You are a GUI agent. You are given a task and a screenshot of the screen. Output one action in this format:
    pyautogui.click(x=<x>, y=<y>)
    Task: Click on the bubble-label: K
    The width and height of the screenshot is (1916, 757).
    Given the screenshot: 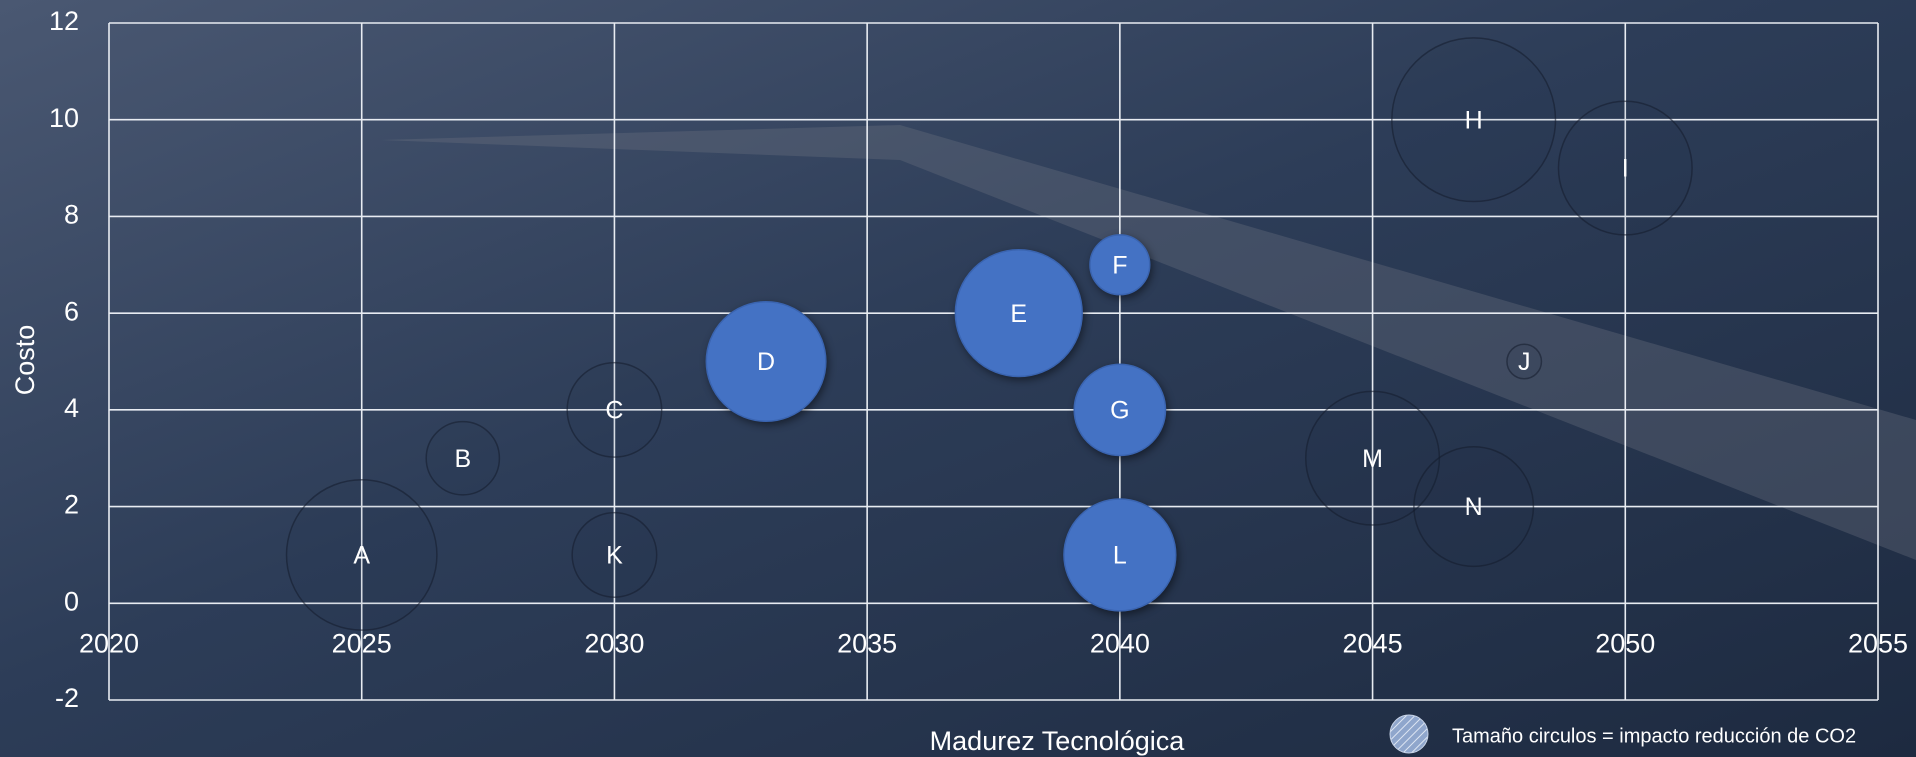 What is the action you would take?
    pyautogui.click(x=614, y=556)
    